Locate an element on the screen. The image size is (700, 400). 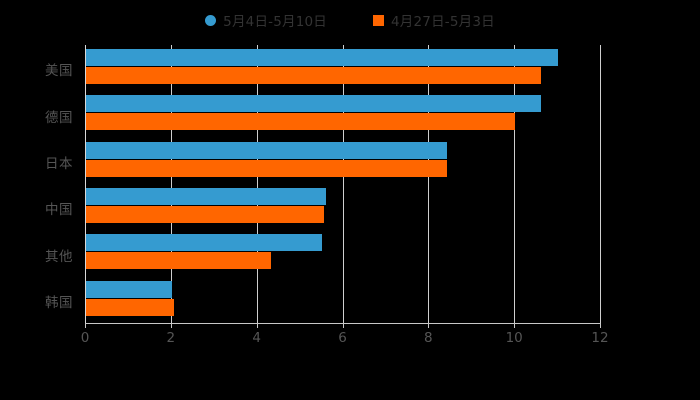
legend-item-label: 5月4日-5月10日 is located at coordinates (275, 22).